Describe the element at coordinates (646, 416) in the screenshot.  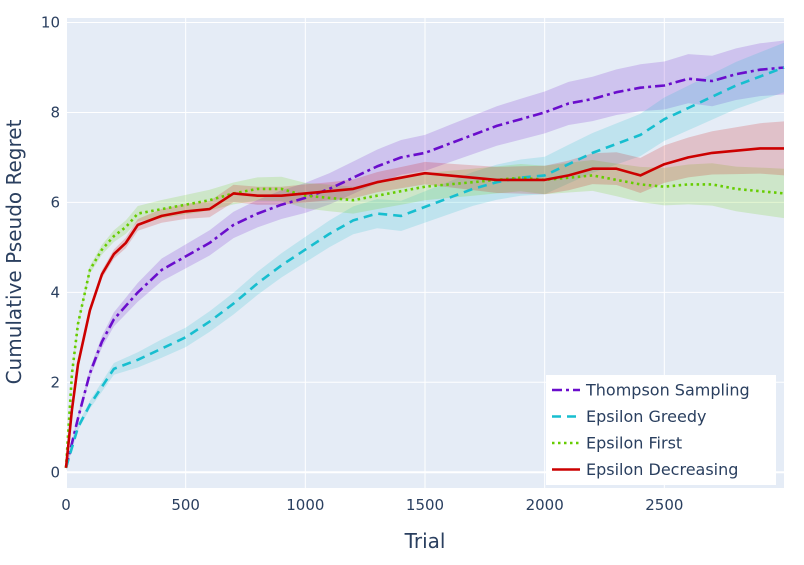
I see `legend-entry: Epsilon Greedy` at that location.